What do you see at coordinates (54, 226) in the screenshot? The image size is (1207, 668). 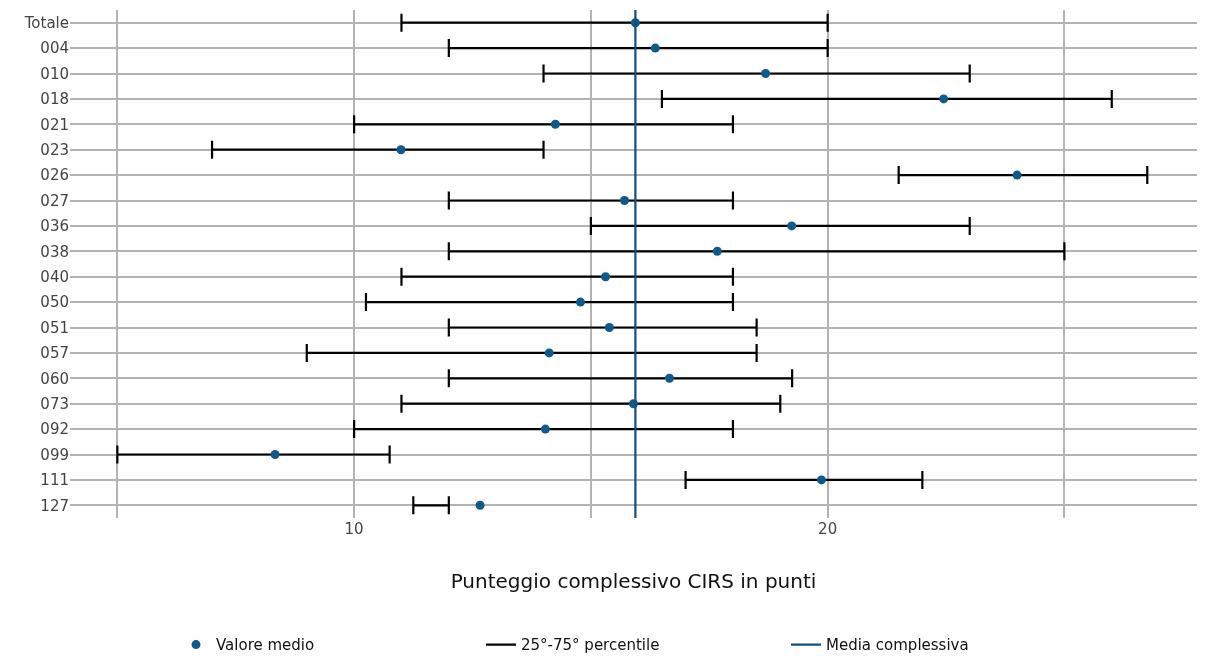 I see `y-tick-label: 036` at bounding box center [54, 226].